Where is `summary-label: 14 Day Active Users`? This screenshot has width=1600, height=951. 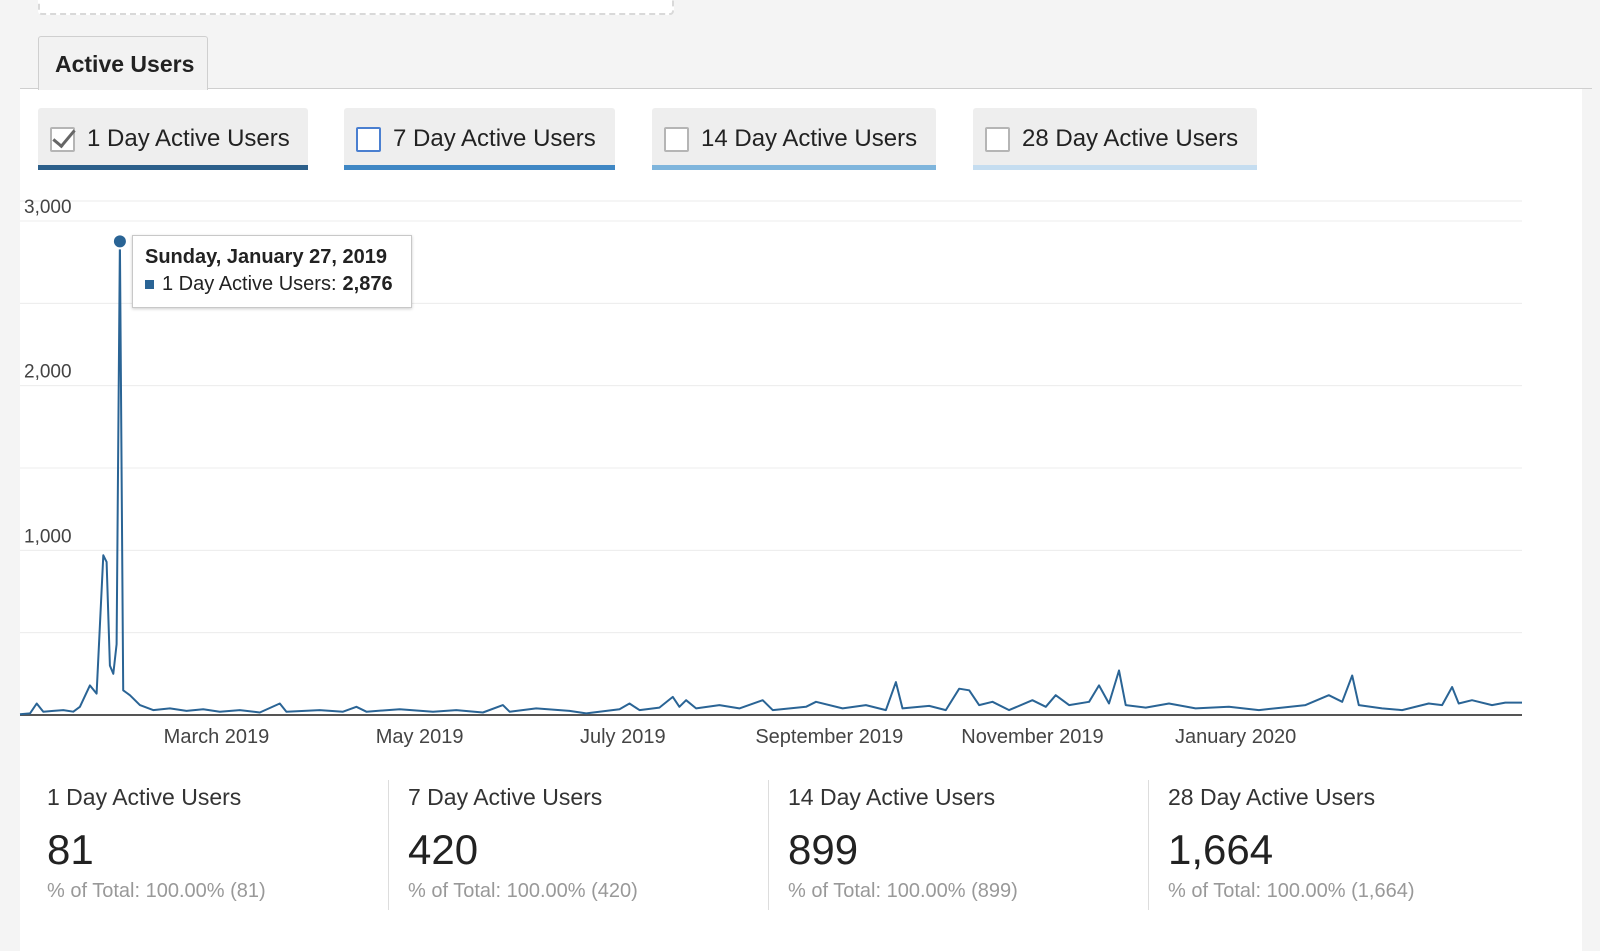
summary-label: 14 Day Active Users is located at coordinates (892, 797).